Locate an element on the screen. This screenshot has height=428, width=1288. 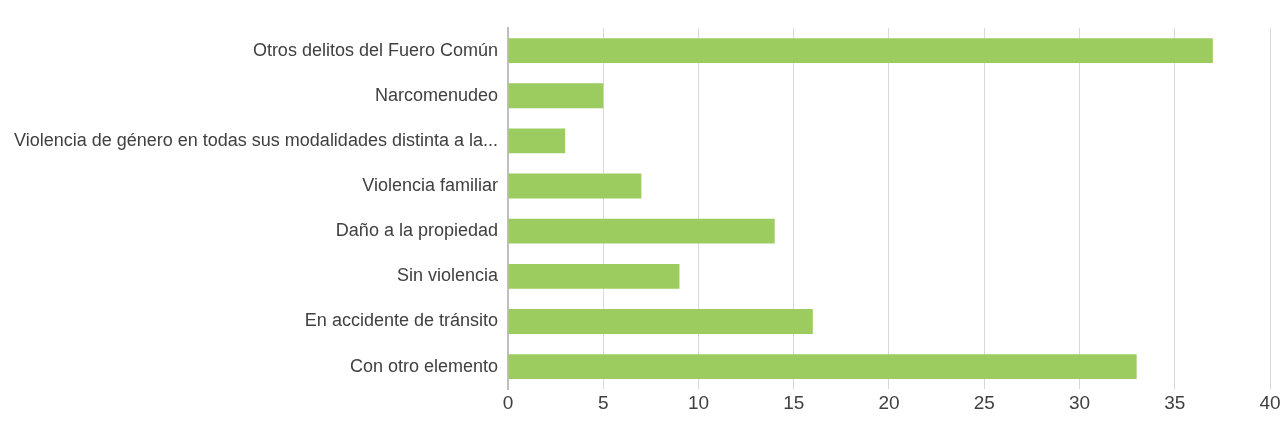
y-tick-label: Con otro elemento is located at coordinates (423, 365).